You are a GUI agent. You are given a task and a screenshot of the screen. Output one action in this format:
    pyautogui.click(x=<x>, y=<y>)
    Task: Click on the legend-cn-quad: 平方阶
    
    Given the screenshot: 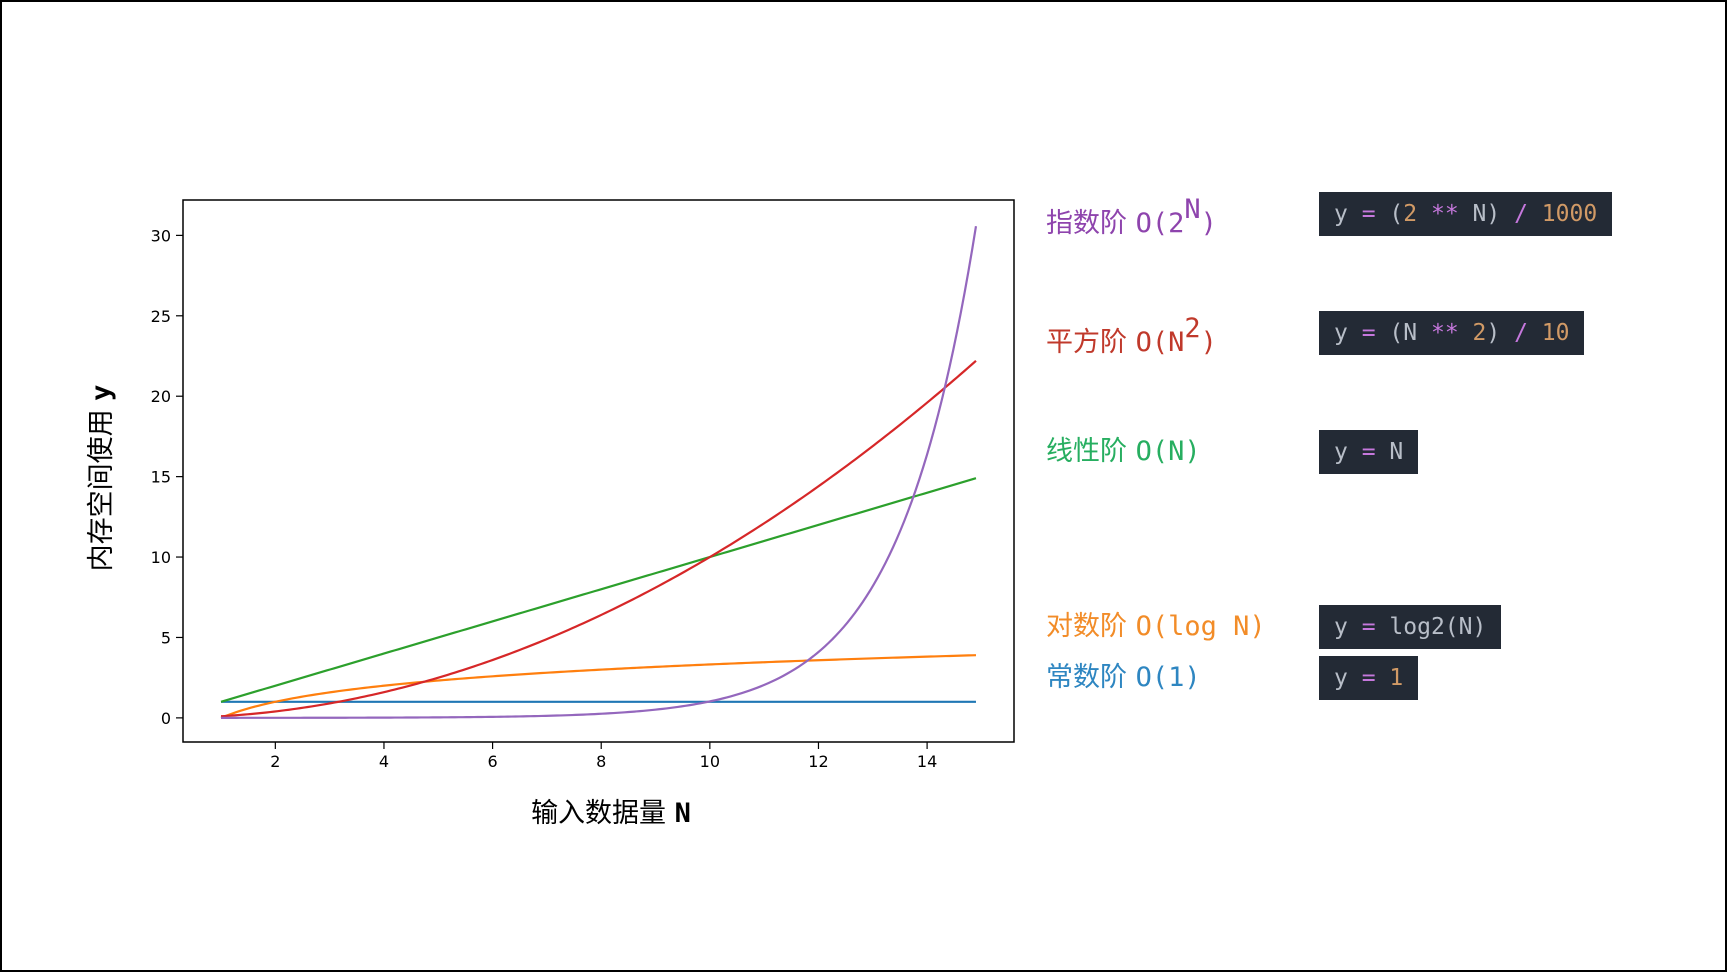 What is the action you would take?
    pyautogui.click(x=1086, y=342)
    